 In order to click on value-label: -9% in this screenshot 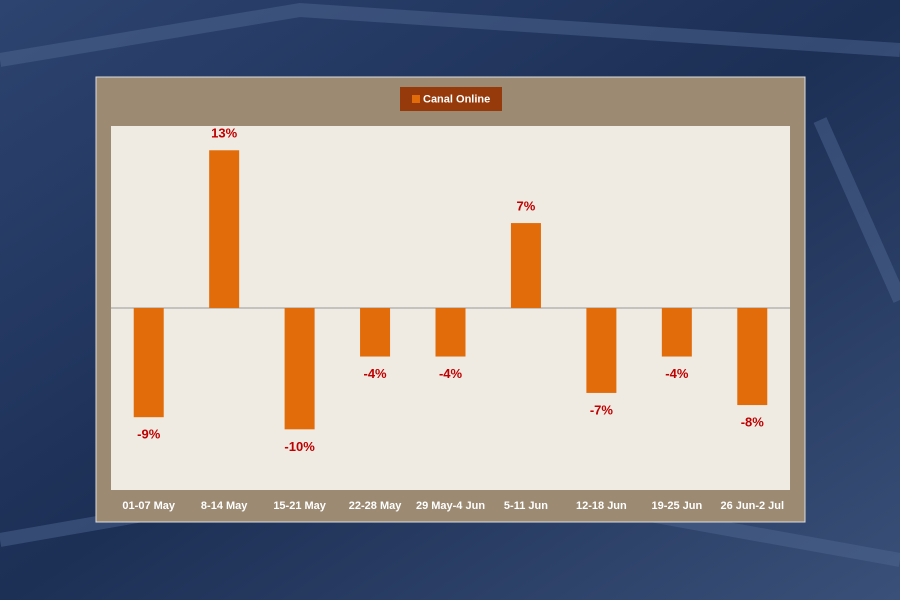, I will do `click(149, 434)`.